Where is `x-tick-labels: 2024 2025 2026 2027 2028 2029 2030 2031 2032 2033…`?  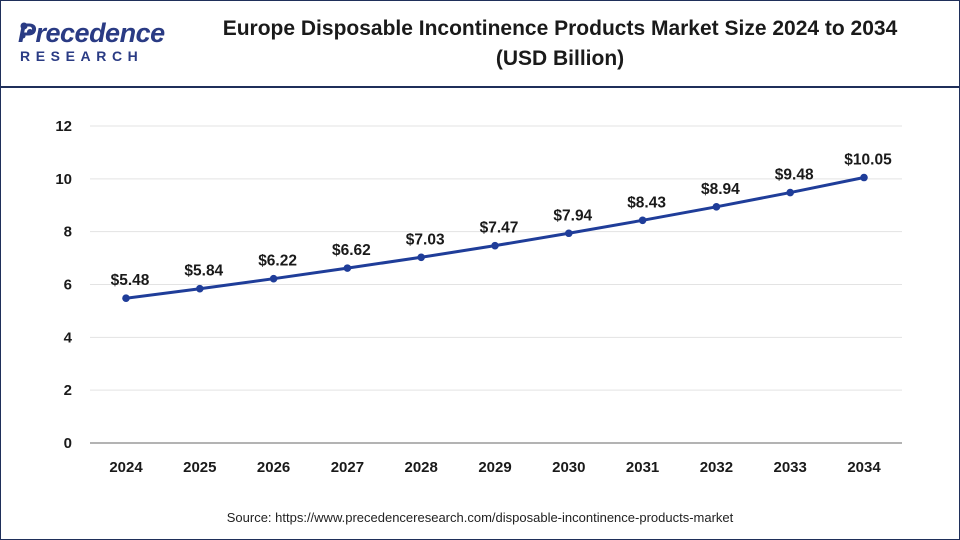 x-tick-labels: 2024 2025 2026 2027 2028 2029 2030 2031 2032 2033… is located at coordinates (495, 467).